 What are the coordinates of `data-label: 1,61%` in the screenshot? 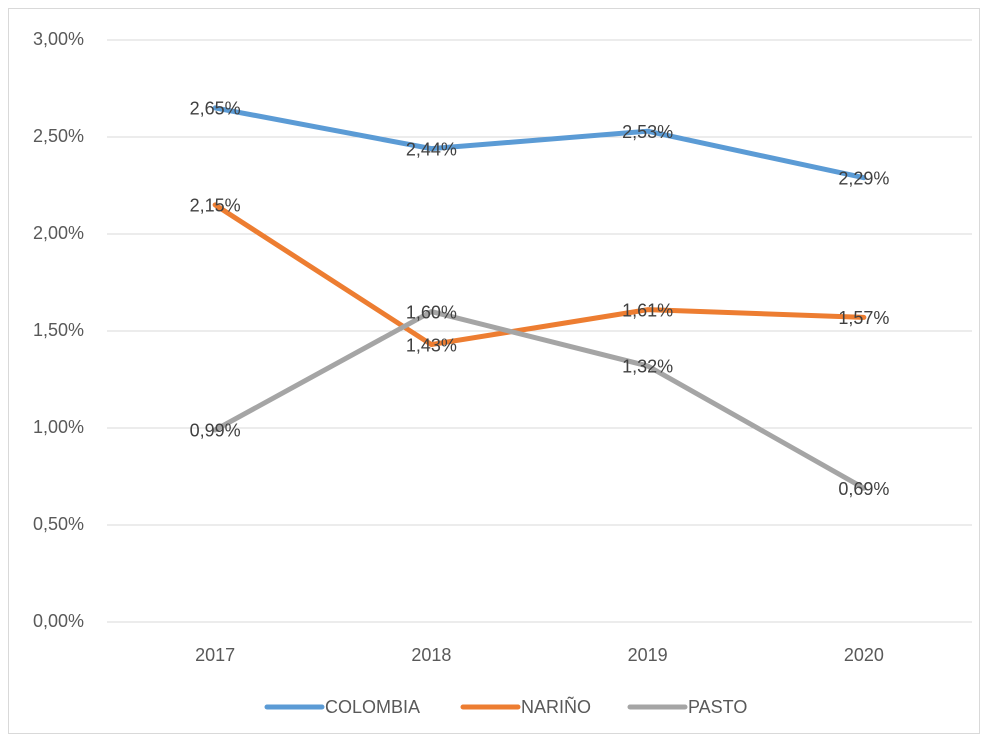 It's located at (647, 310).